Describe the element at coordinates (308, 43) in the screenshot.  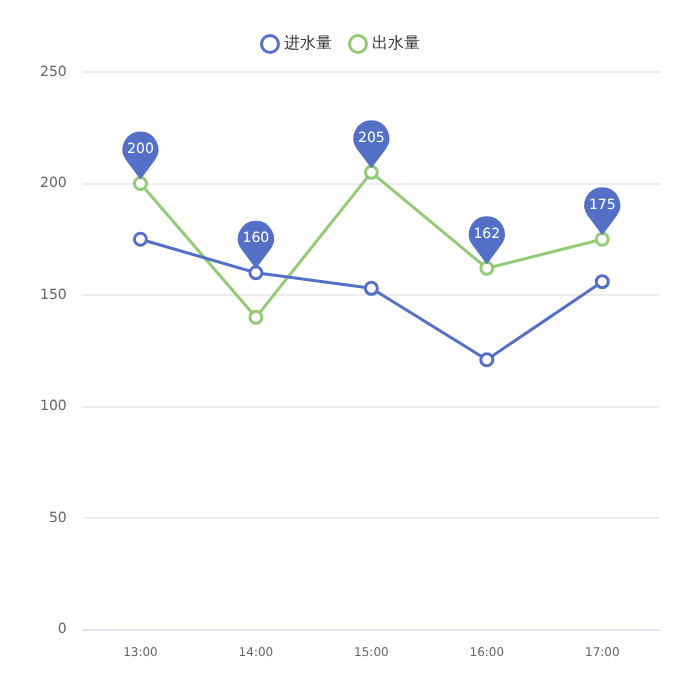
I see `legend-label: 进水量` at that location.